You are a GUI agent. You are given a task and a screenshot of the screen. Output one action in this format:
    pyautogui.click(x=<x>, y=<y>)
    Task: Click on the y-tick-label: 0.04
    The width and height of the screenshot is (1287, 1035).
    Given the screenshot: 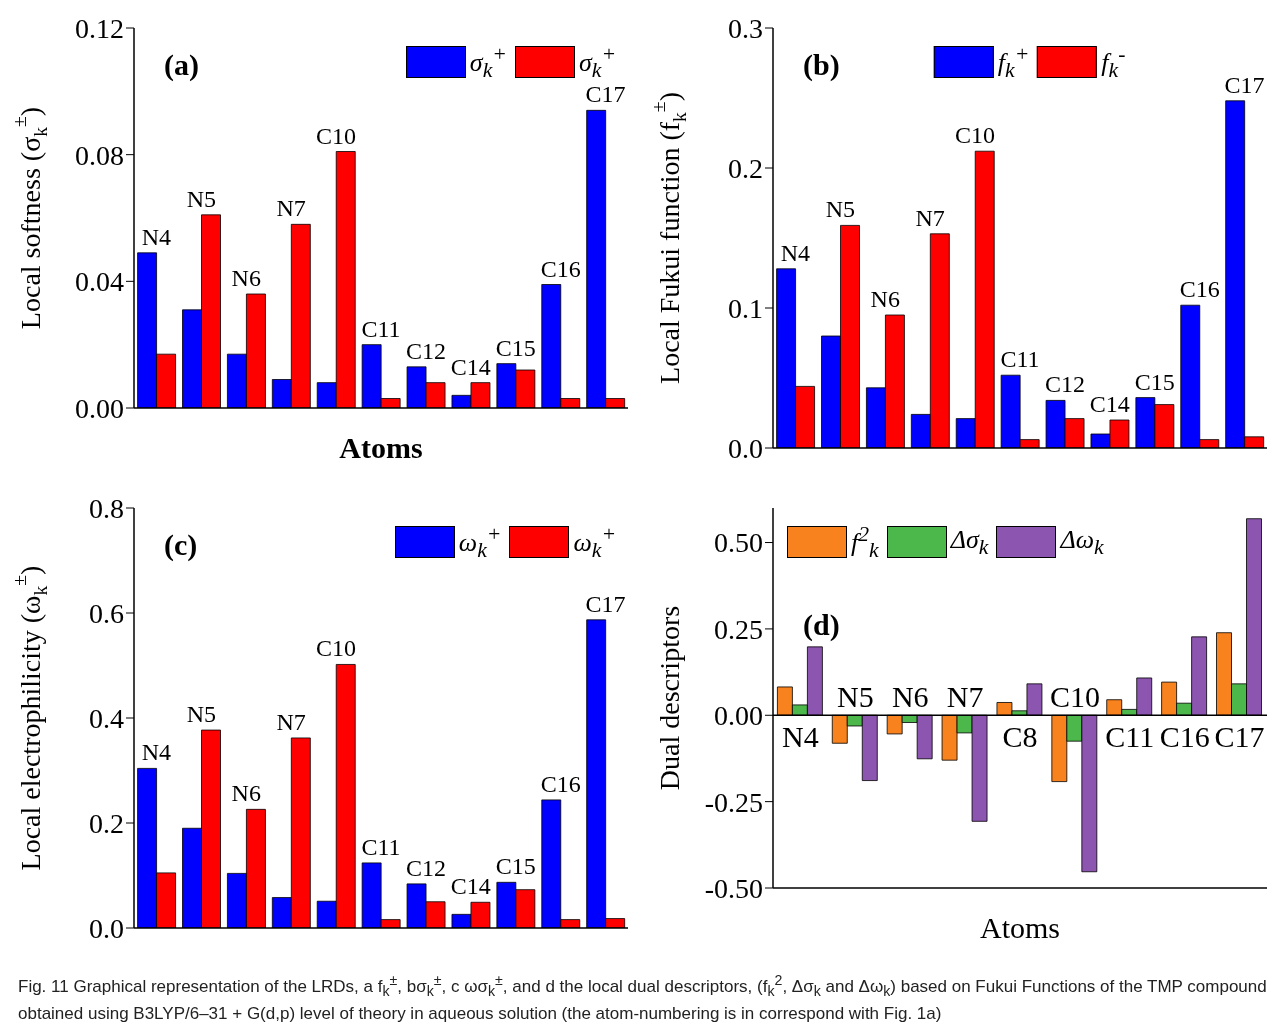 What is the action you would take?
    pyautogui.click(x=99, y=282)
    